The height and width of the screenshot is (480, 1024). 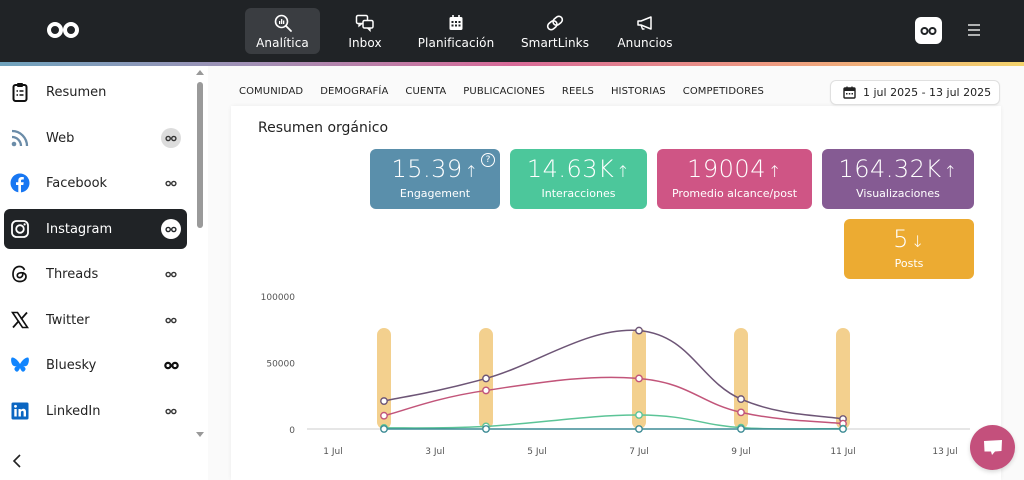 I want to click on sidebar-item-facebook: Facebook, so click(x=95, y=183).